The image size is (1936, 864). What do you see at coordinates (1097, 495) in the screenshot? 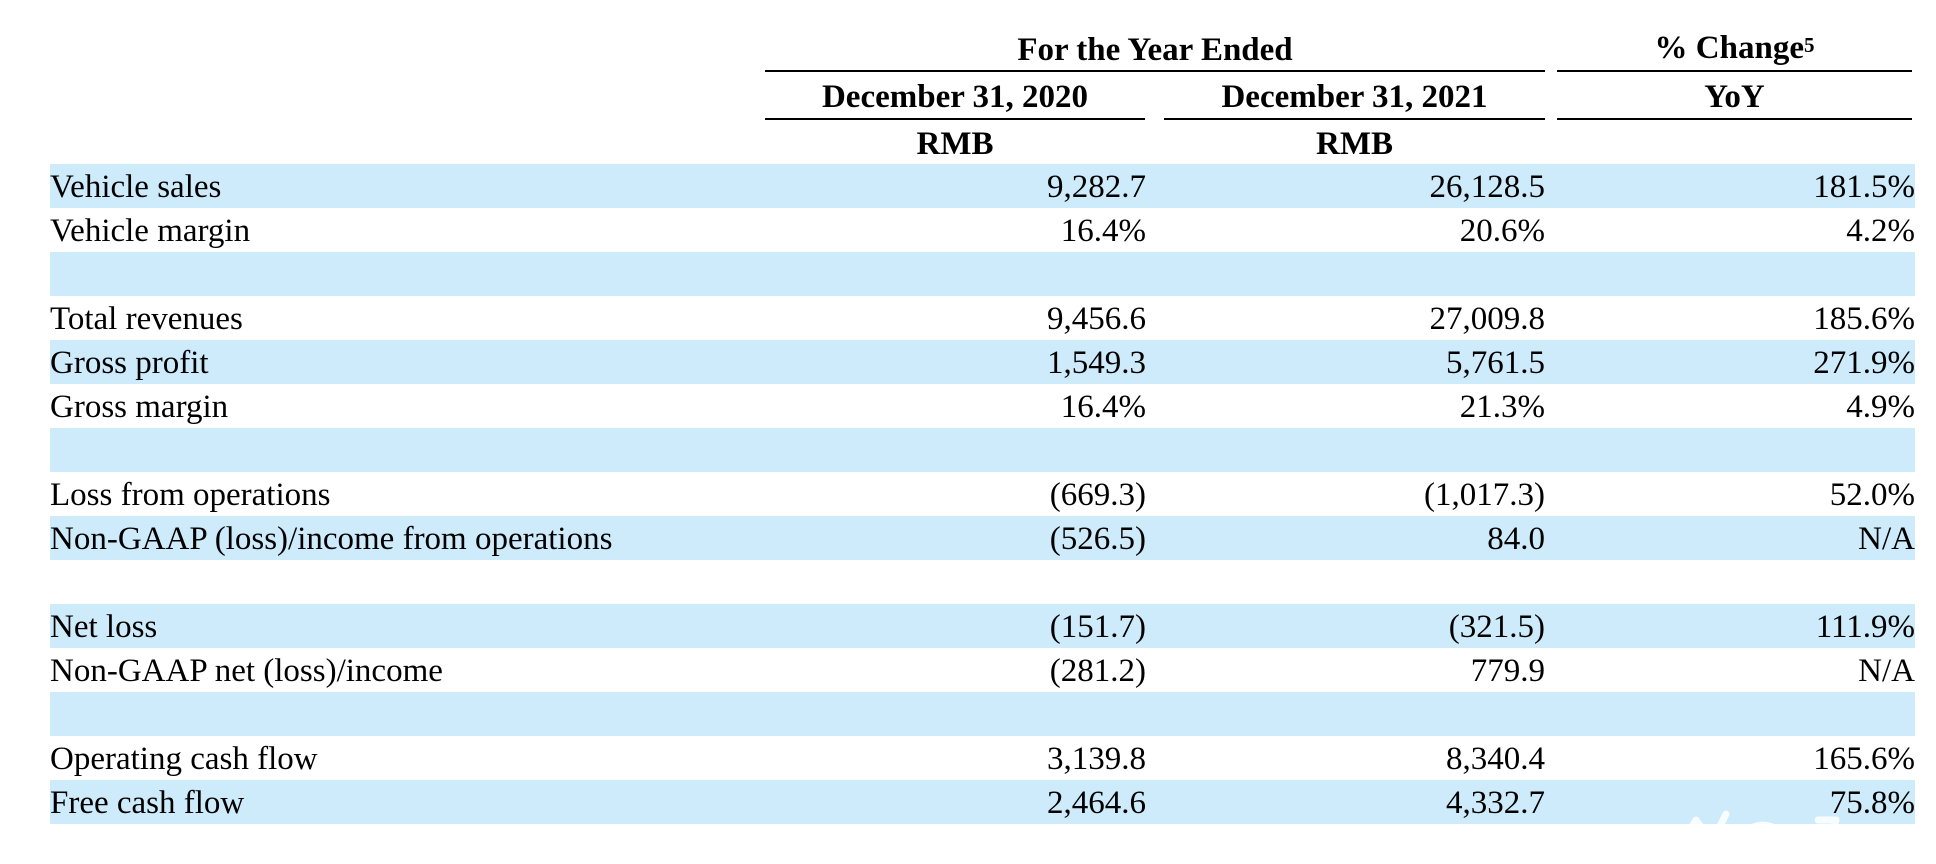
I see `value-2020: (669.3)` at bounding box center [1097, 495].